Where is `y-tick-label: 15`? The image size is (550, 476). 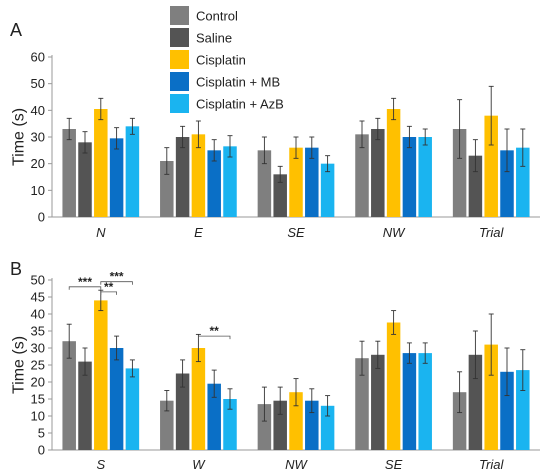
y-tick-label: 15 is located at coordinates (38, 399).